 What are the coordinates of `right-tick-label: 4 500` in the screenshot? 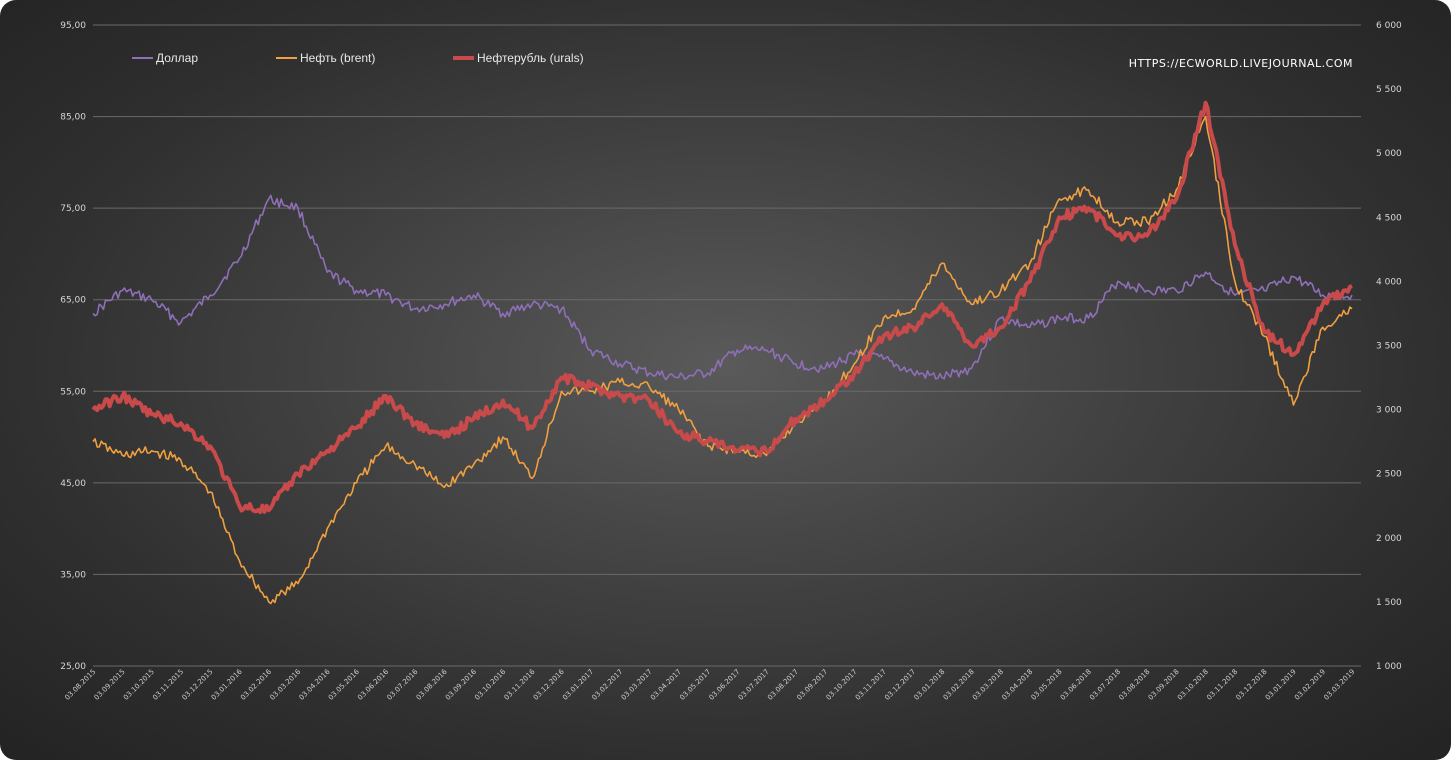 It's located at (1389, 218).